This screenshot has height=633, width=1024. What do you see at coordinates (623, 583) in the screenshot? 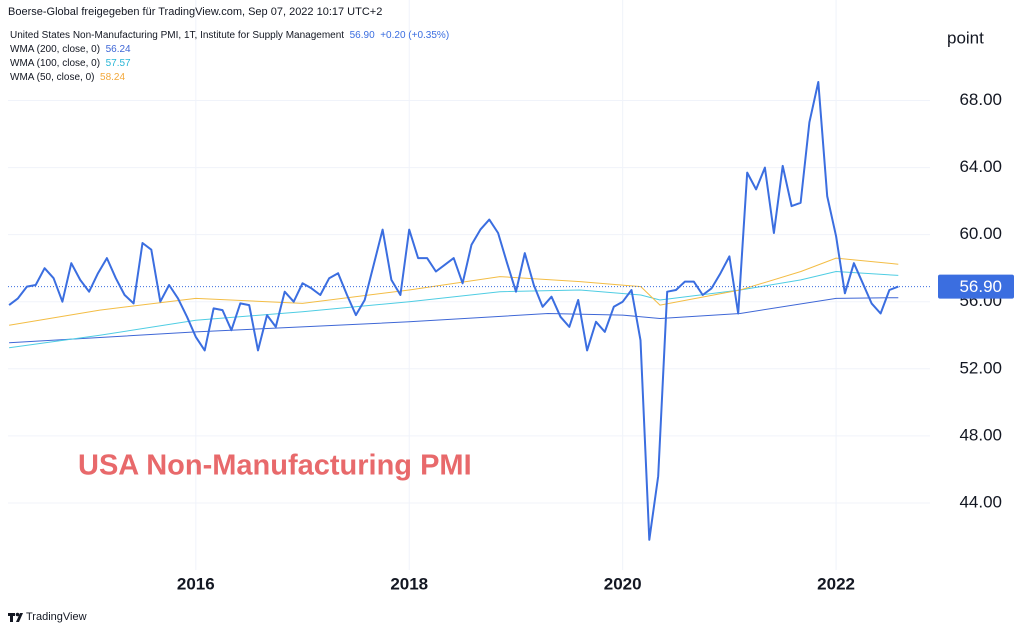
I see `x-tick-label: 2020` at bounding box center [623, 583].